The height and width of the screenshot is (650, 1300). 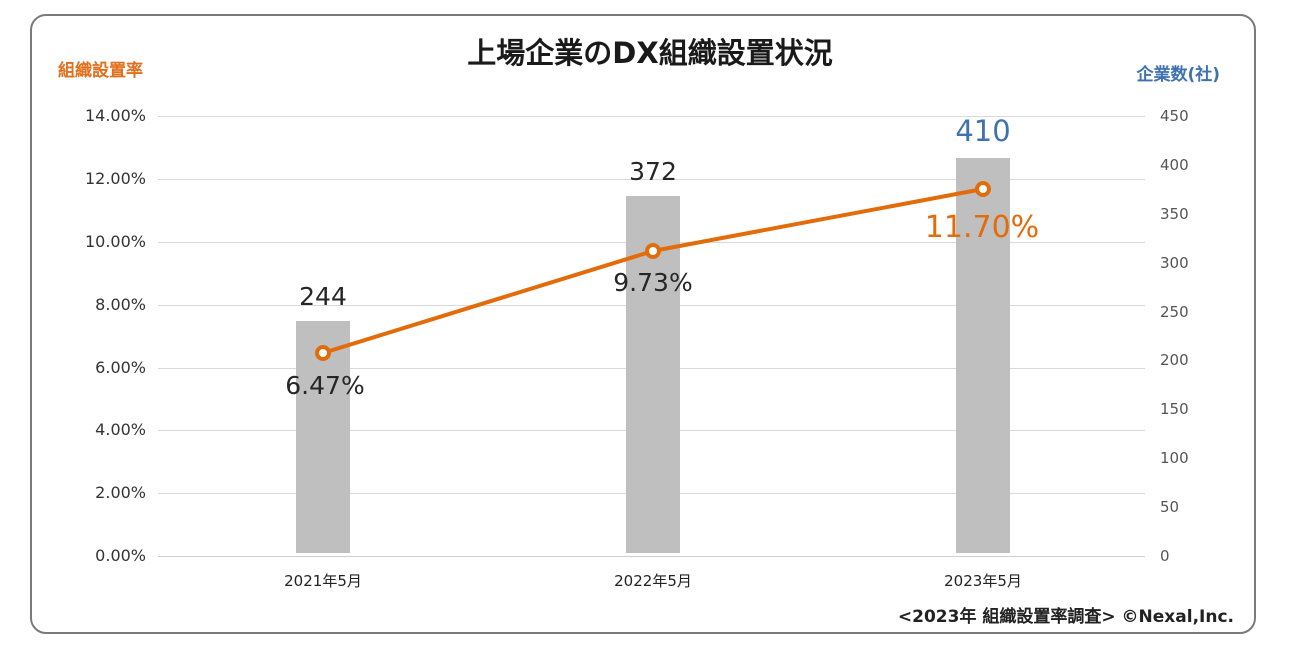 I want to click on right-ytick: 350, so click(x=1174, y=214).